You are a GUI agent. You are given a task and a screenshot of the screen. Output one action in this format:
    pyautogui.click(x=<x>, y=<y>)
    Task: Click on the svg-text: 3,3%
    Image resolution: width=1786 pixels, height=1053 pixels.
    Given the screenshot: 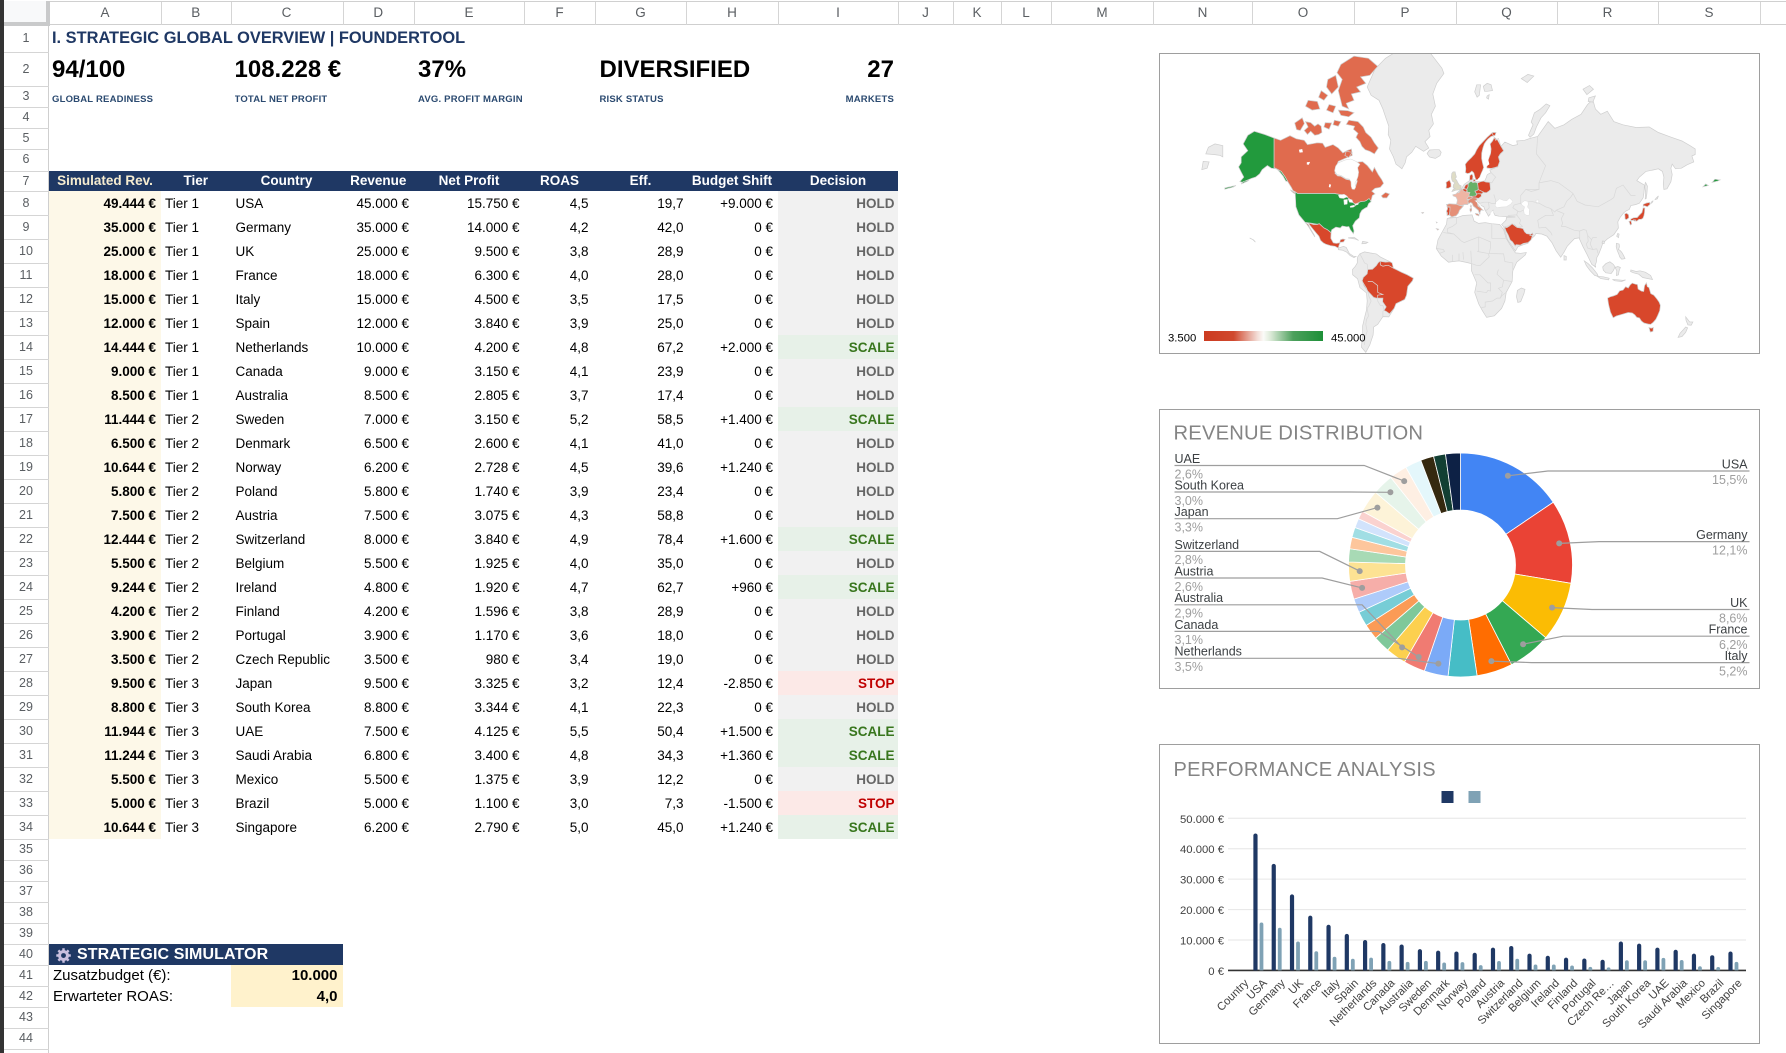 What is the action you would take?
    pyautogui.click(x=1188, y=528)
    